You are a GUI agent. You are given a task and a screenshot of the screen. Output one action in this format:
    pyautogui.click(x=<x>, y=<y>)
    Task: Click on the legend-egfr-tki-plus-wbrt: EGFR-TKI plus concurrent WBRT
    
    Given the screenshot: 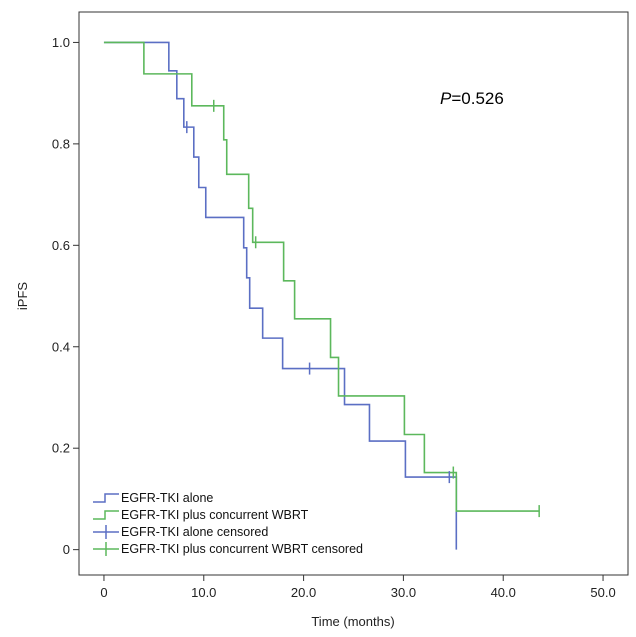 What is the action you would take?
    pyautogui.click(x=201, y=515)
    